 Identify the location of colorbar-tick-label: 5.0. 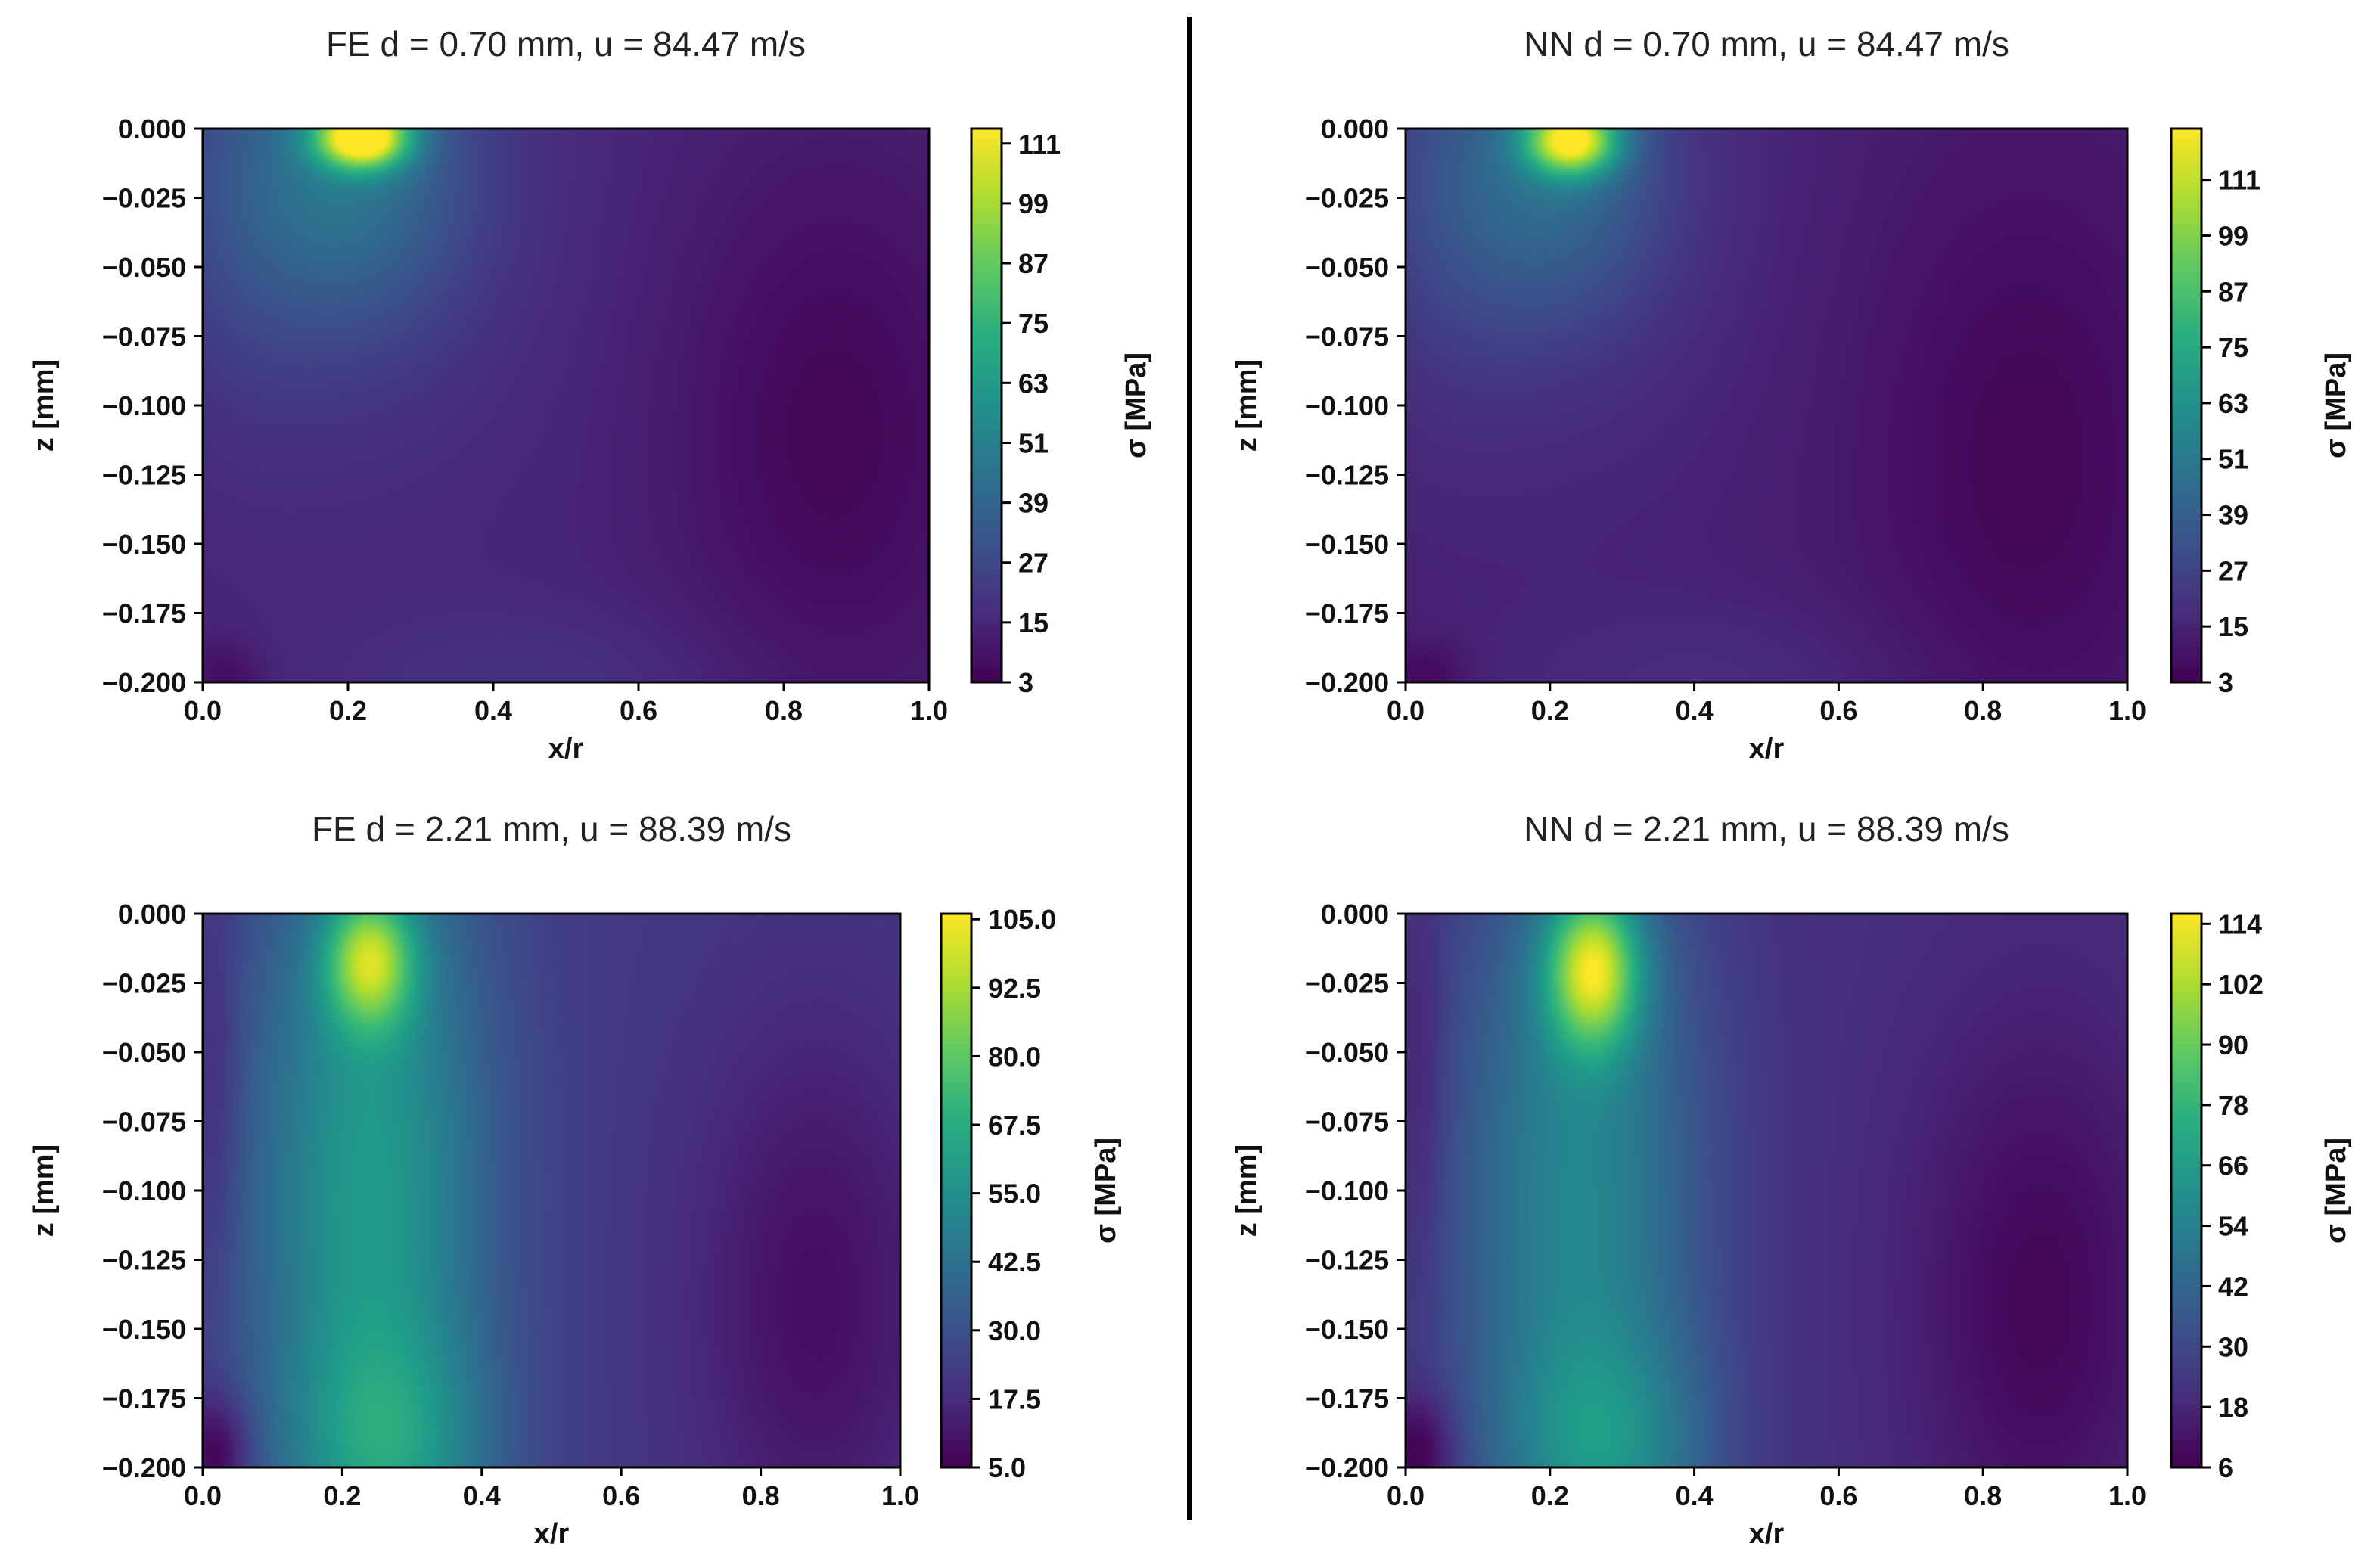
(1007, 1467).